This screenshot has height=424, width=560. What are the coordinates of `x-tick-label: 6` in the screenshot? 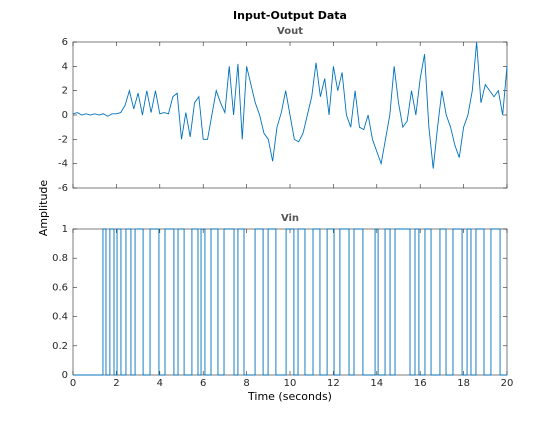 It's located at (203, 383).